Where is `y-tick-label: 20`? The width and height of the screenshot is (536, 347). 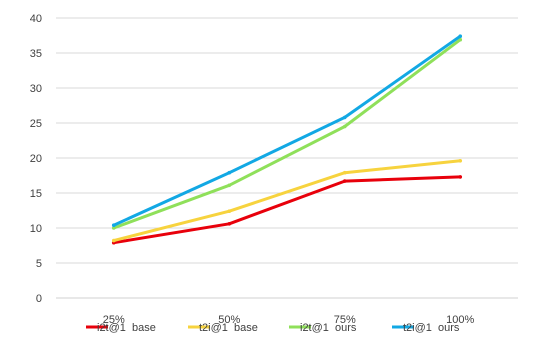
y-tick-label: 20 is located at coordinates (36, 159).